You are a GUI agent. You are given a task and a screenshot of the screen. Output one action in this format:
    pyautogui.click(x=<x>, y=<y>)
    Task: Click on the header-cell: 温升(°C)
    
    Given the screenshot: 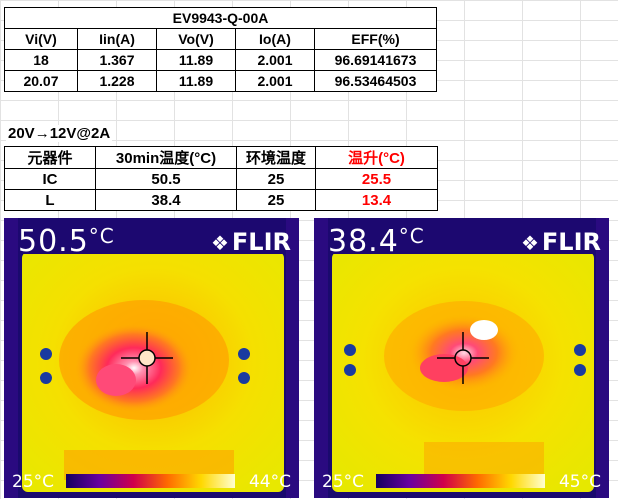 What is the action you would take?
    pyautogui.click(x=376, y=157)
    